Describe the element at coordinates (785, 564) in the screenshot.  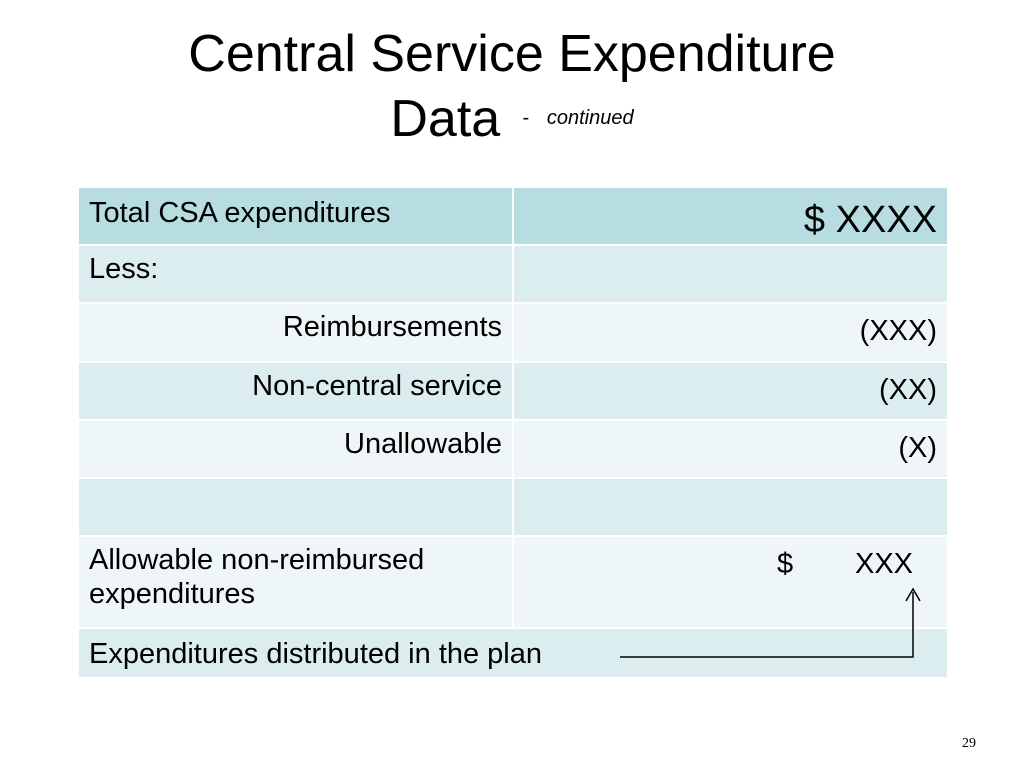
I see `currency-symbol: $` at that location.